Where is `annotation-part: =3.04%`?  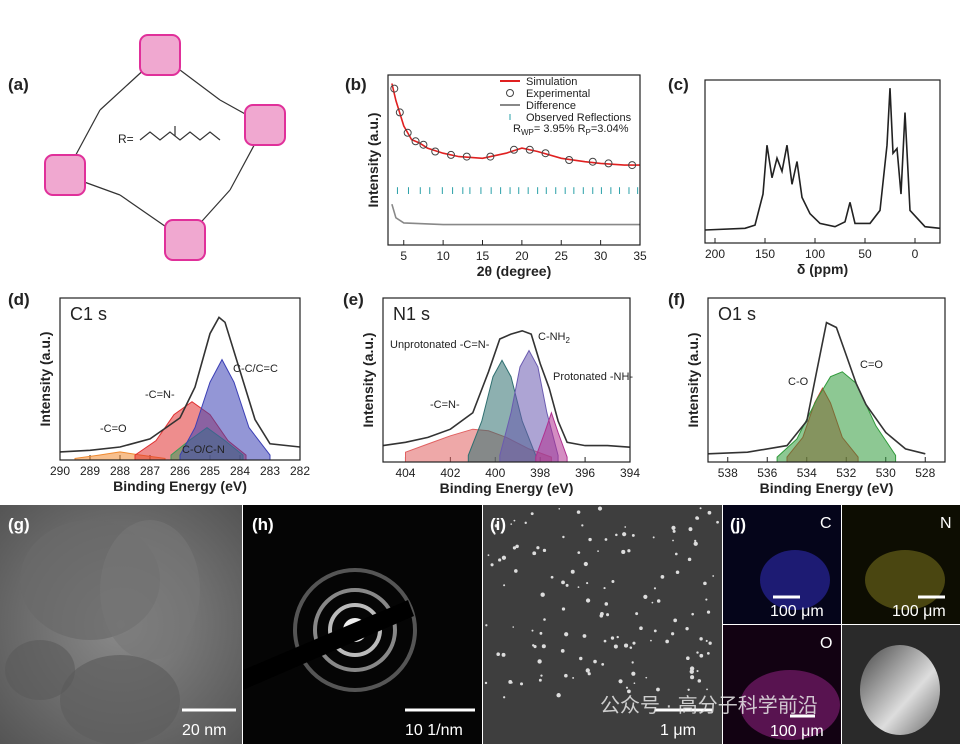 annotation-part: =3.04% is located at coordinates (610, 129).